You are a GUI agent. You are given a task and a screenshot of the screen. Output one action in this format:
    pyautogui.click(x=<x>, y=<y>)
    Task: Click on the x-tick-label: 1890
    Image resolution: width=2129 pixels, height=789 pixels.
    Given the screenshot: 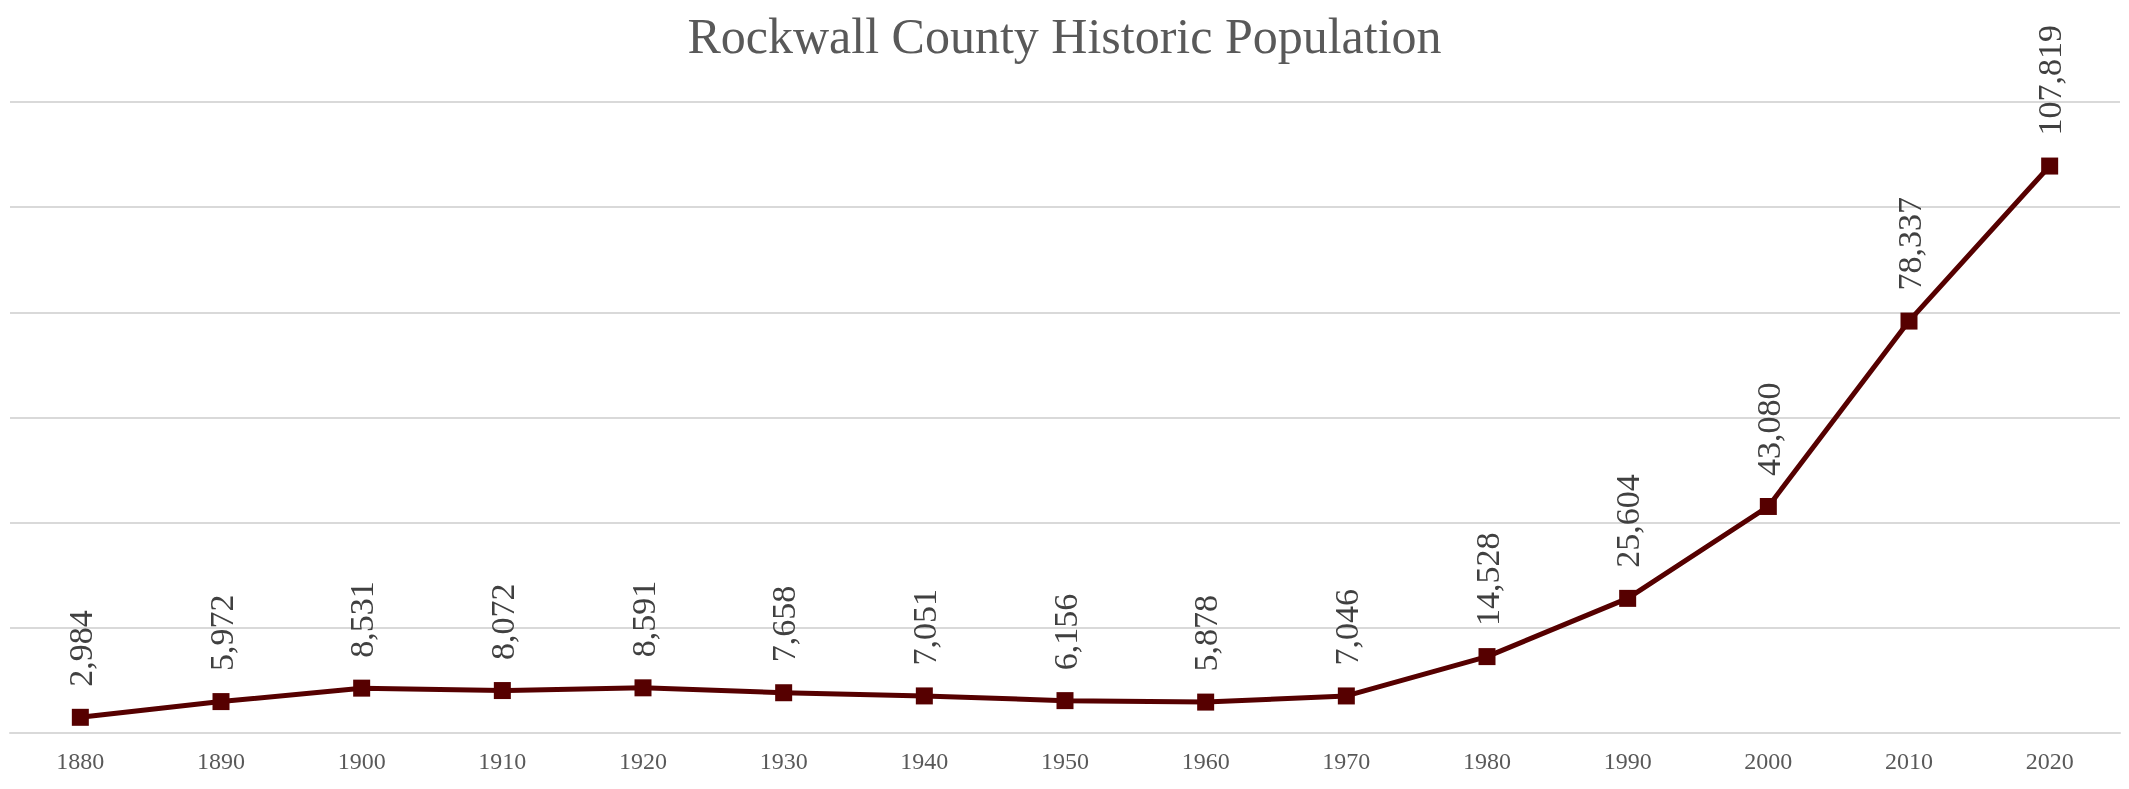 What is the action you would take?
    pyautogui.click(x=221, y=761)
    